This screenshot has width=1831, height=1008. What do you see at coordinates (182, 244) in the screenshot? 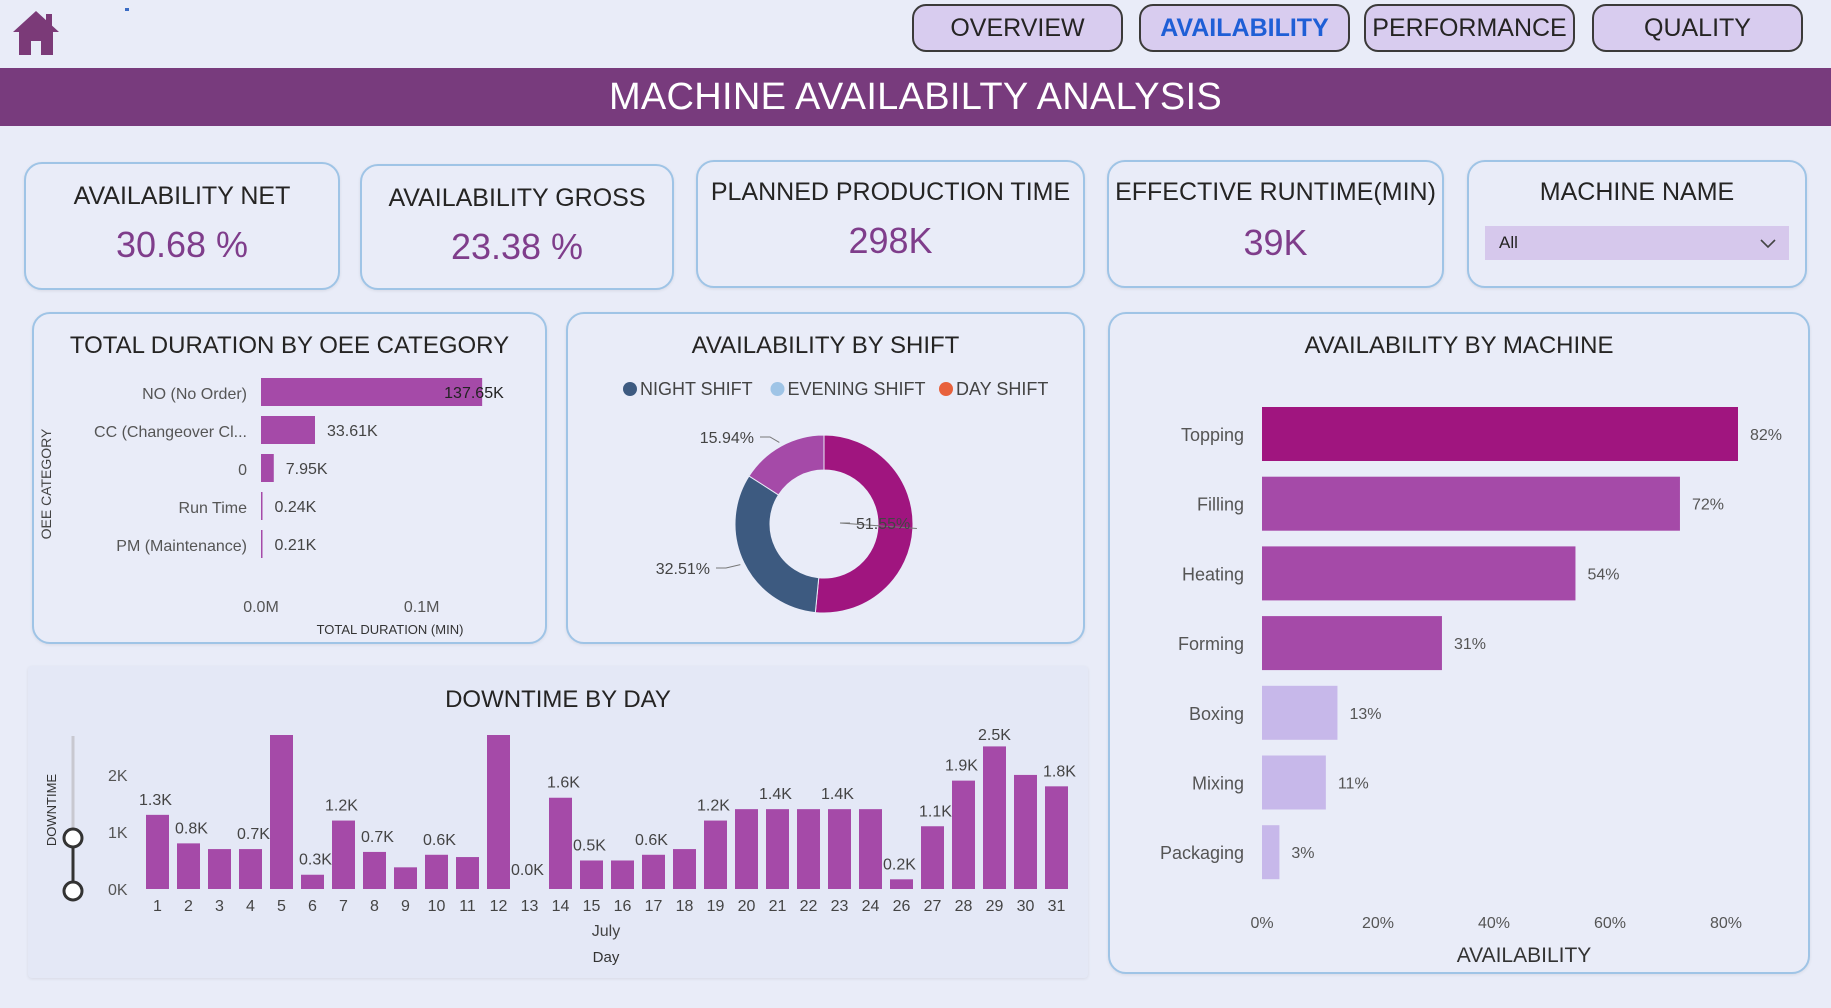
I see `kpi-value: 30.68 %` at bounding box center [182, 244].